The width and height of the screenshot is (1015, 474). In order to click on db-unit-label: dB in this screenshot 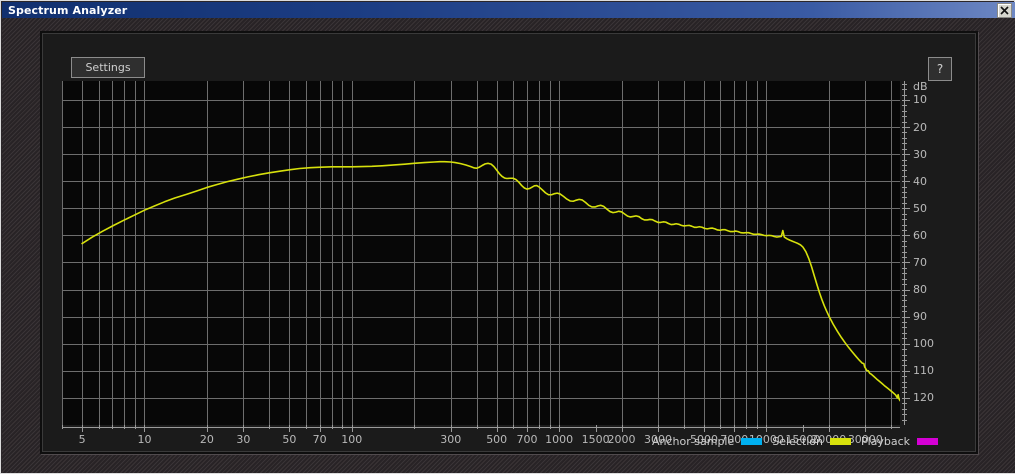, I will do `click(920, 86)`.